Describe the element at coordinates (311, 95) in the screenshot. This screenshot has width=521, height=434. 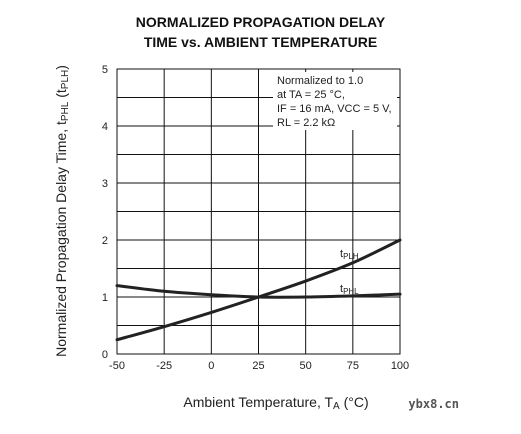
I see `annotation-line2: at TA = 25 °C,` at that location.